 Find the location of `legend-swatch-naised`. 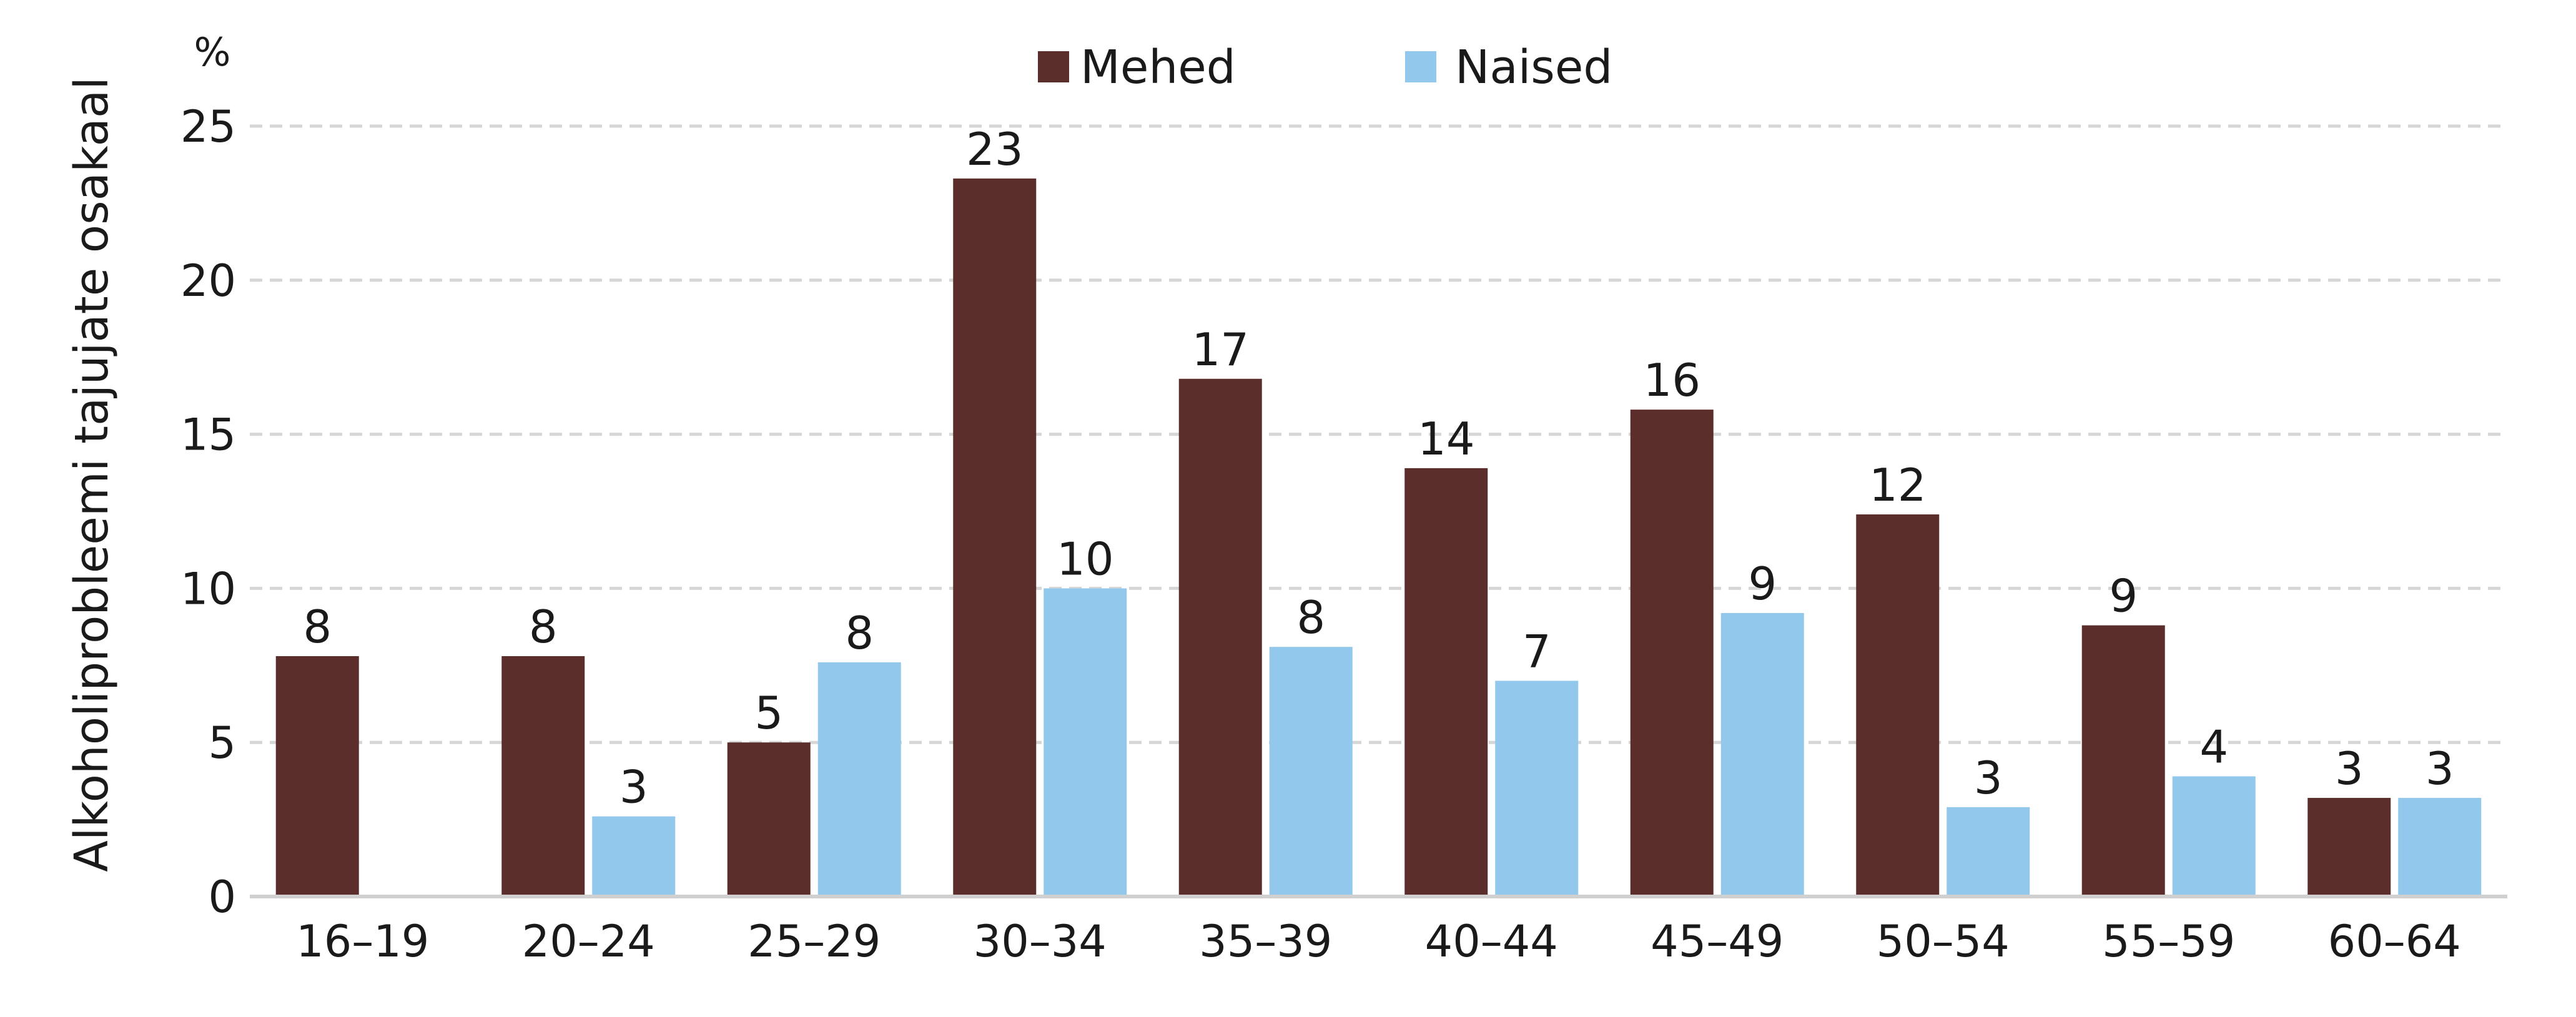

legend-swatch-naised is located at coordinates (1421, 66).